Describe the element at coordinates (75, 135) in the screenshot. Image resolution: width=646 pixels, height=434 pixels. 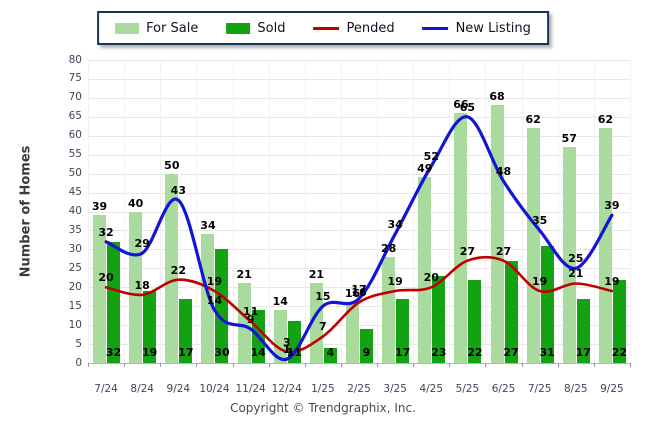
I see `y-tick-label: 60` at that location.